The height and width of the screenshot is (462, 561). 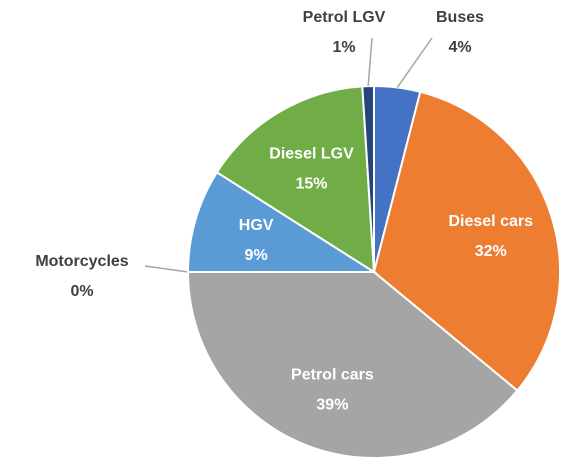 What do you see at coordinates (460, 17) in the screenshot?
I see `category-label: Buses` at bounding box center [460, 17].